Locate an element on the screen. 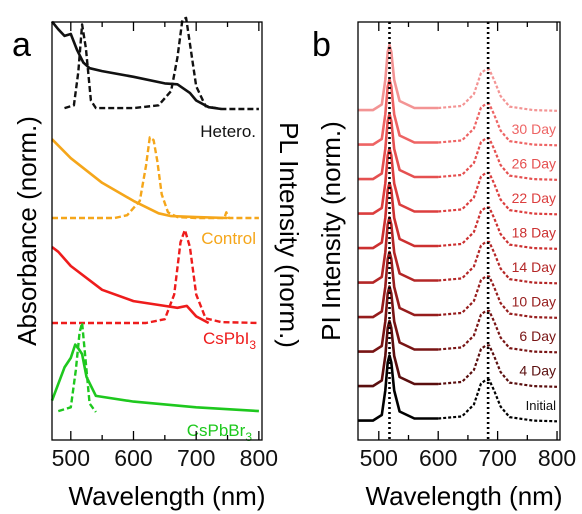  panel-a-trace-labels: Hetero. Control CsPbI3 CsPbBr3 is located at coordinates (222, 283).